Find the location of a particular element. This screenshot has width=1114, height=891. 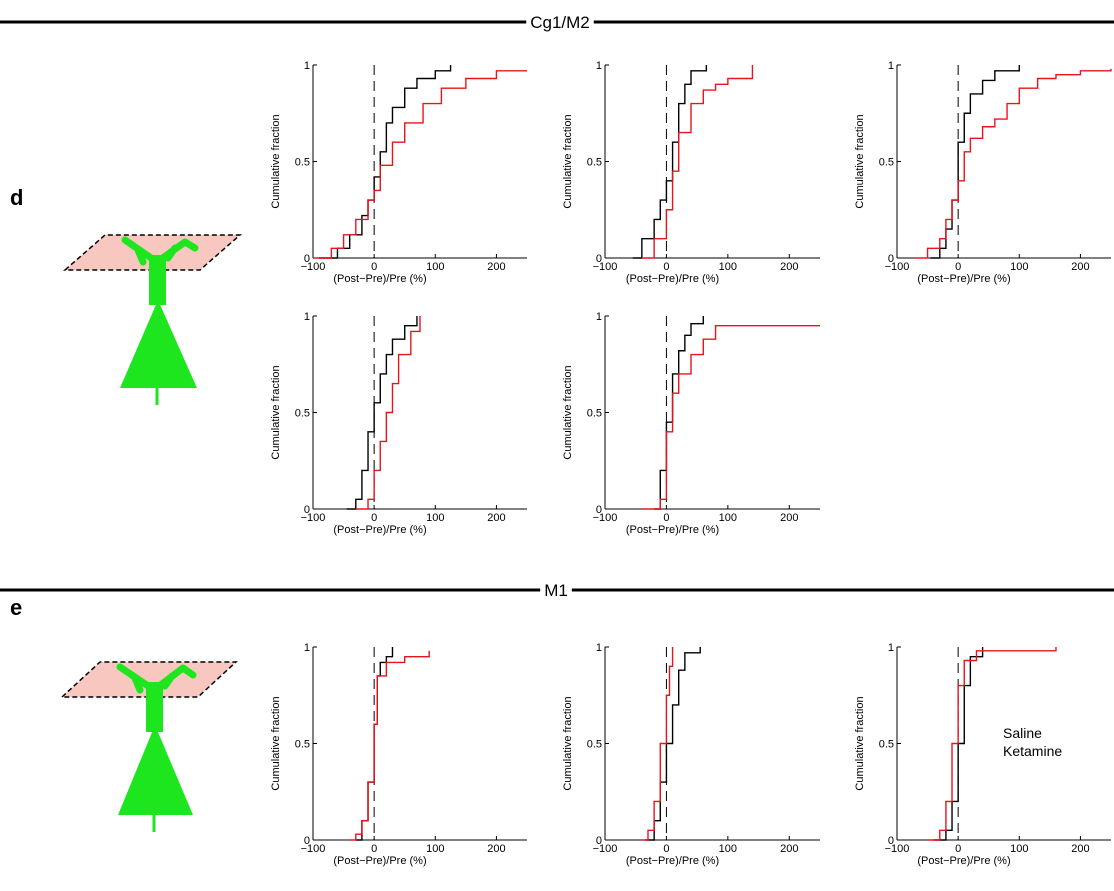

panel-letter: e is located at coordinates (16, 607).